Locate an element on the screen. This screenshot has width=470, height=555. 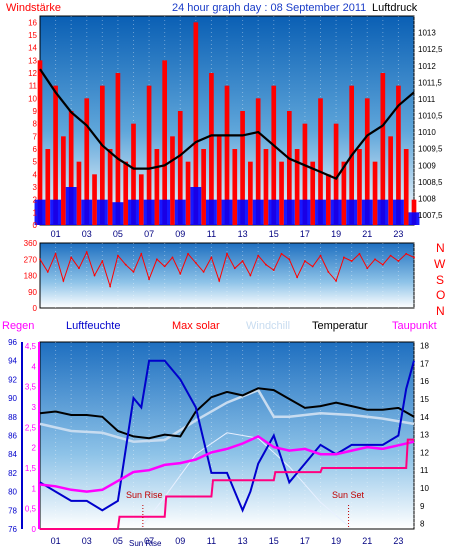
wind-y-tick-label: 4 is located at coordinates (35, 174).